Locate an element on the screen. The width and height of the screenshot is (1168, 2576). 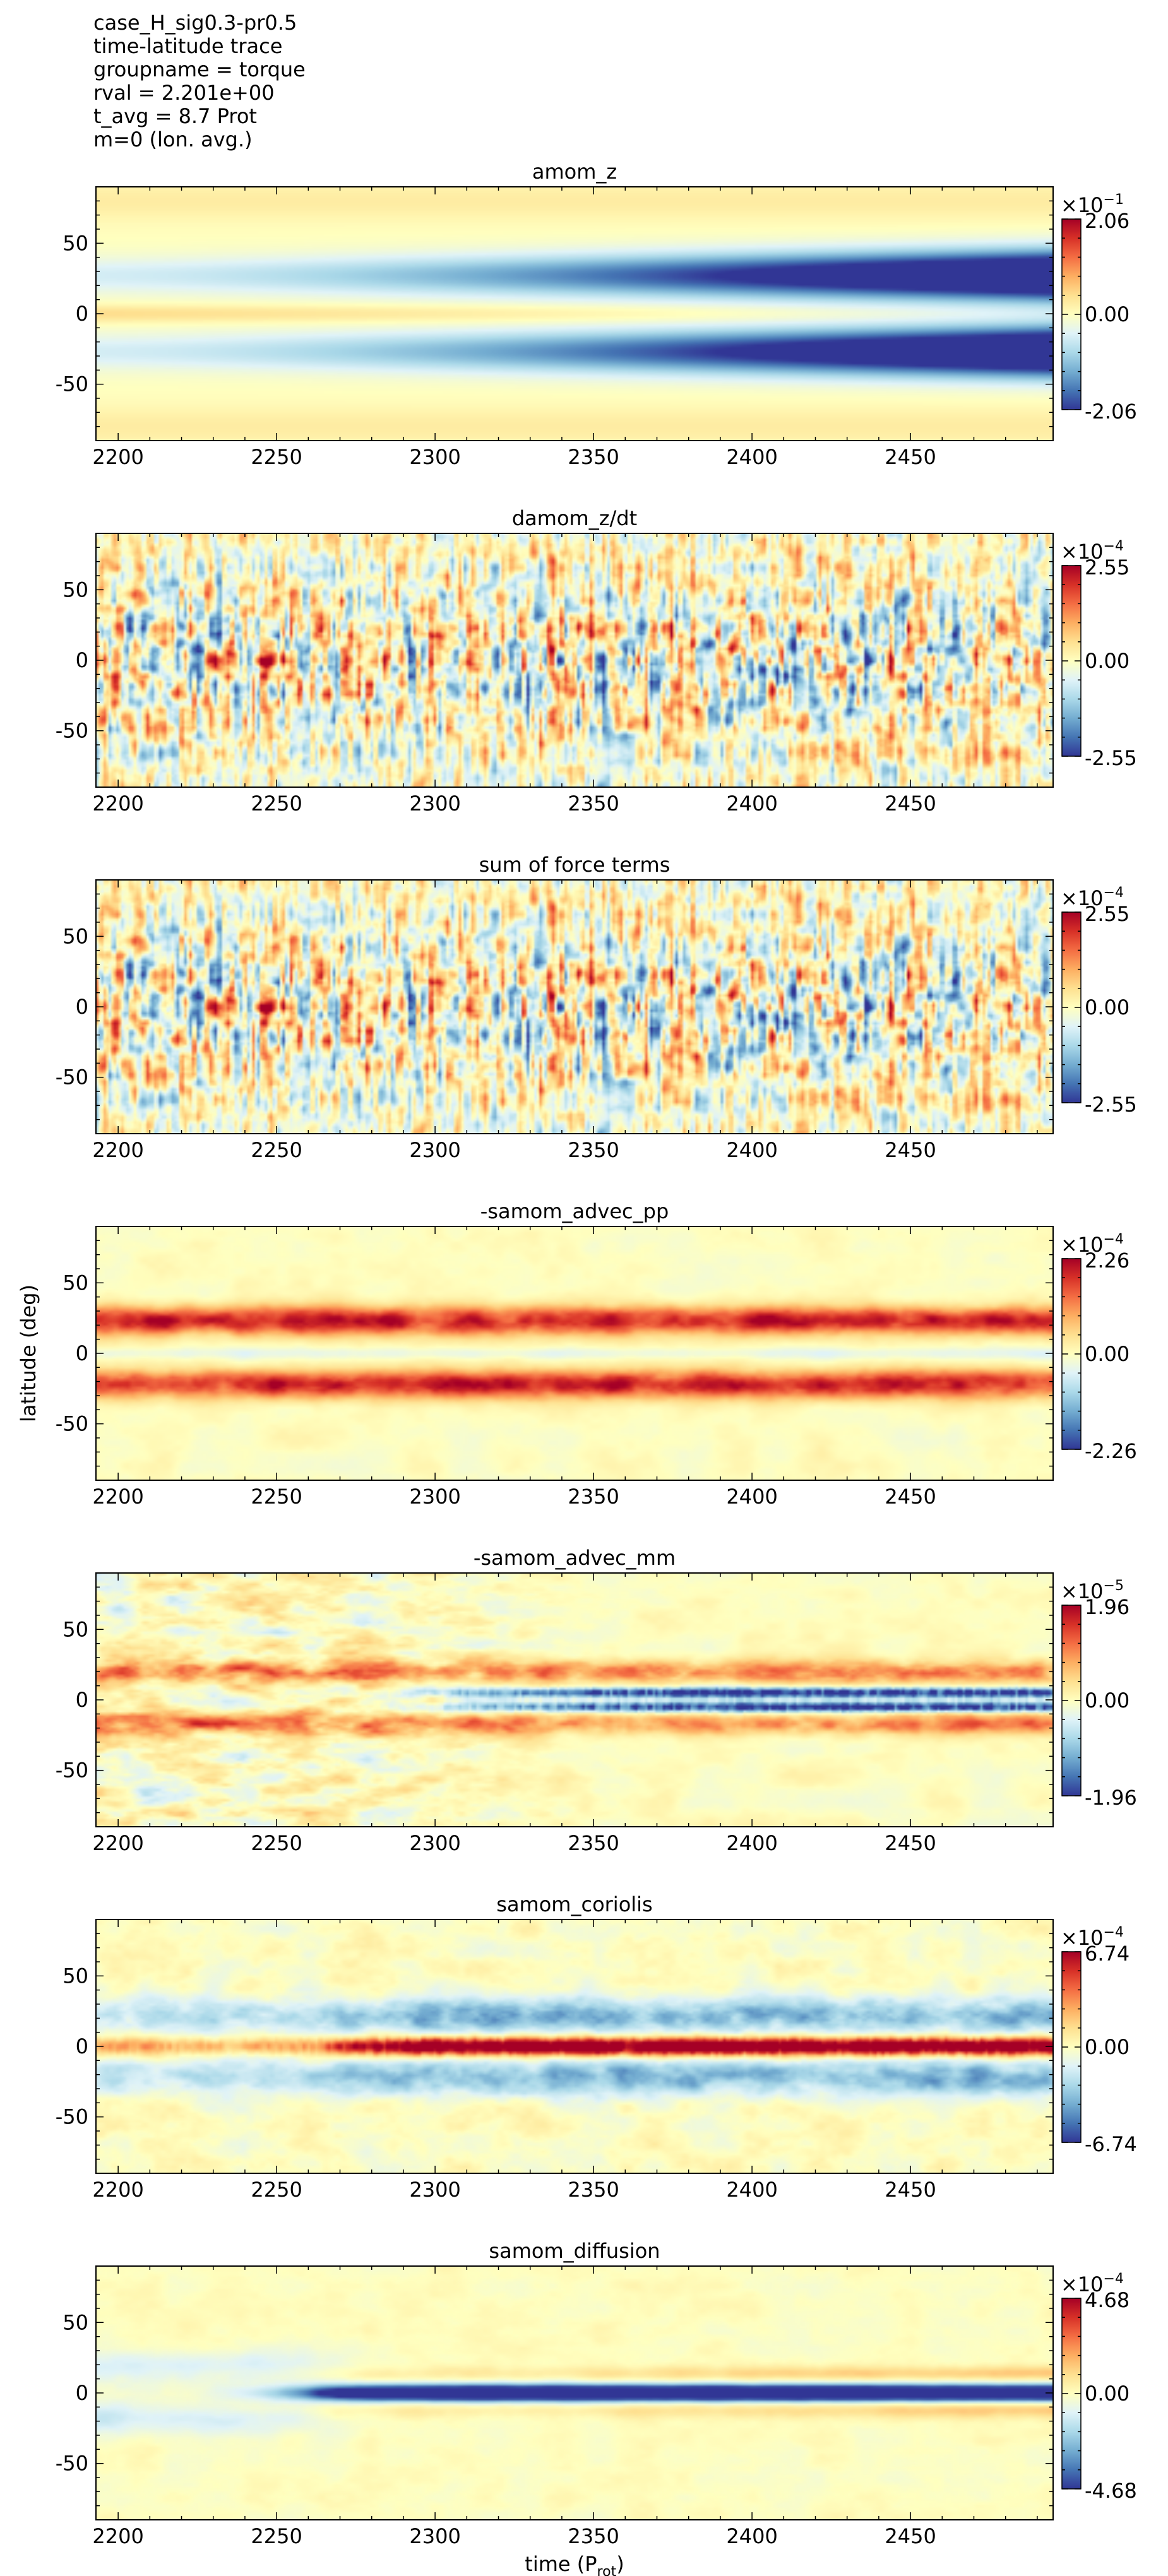
y-axis-label: latitude (deg) is located at coordinates (28, 1354).